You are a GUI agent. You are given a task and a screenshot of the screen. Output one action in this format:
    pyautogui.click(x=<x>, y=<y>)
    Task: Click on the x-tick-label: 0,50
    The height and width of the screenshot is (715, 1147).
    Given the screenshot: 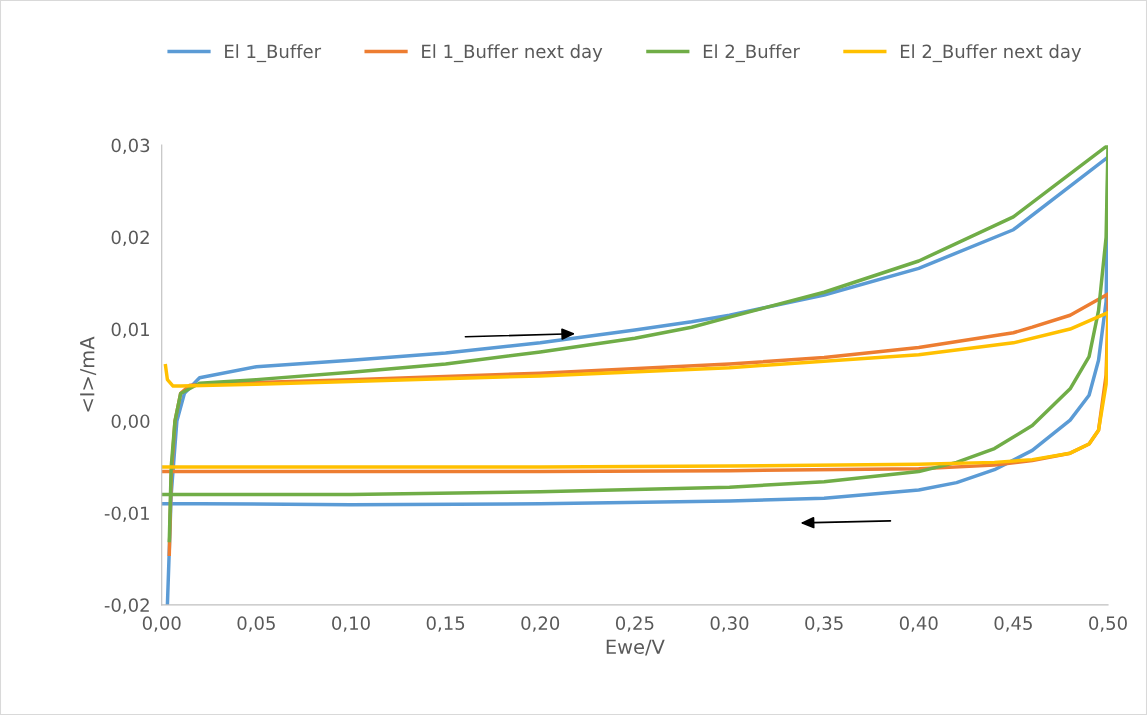 What is the action you would take?
    pyautogui.click(x=1108, y=624)
    